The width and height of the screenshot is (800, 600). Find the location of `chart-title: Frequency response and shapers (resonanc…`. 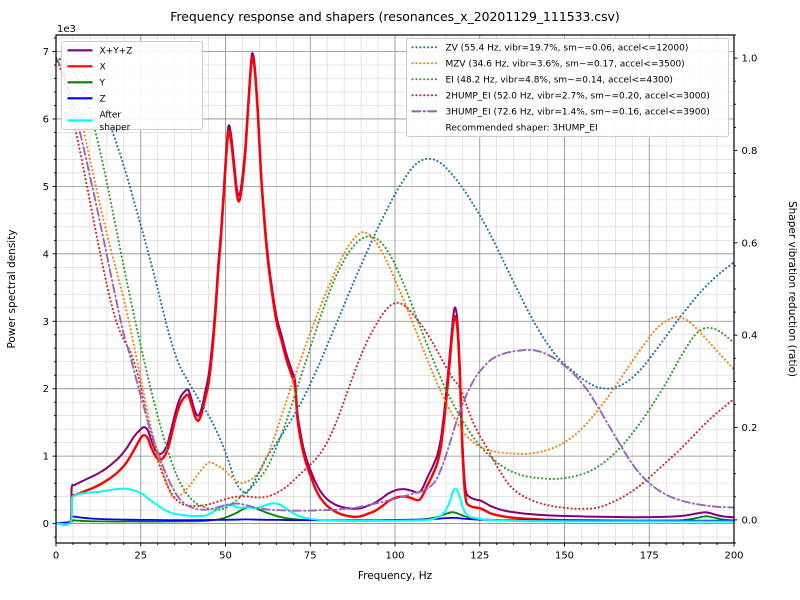

chart-title: Frequency response and shapers (resonanc… is located at coordinates (394, 16).